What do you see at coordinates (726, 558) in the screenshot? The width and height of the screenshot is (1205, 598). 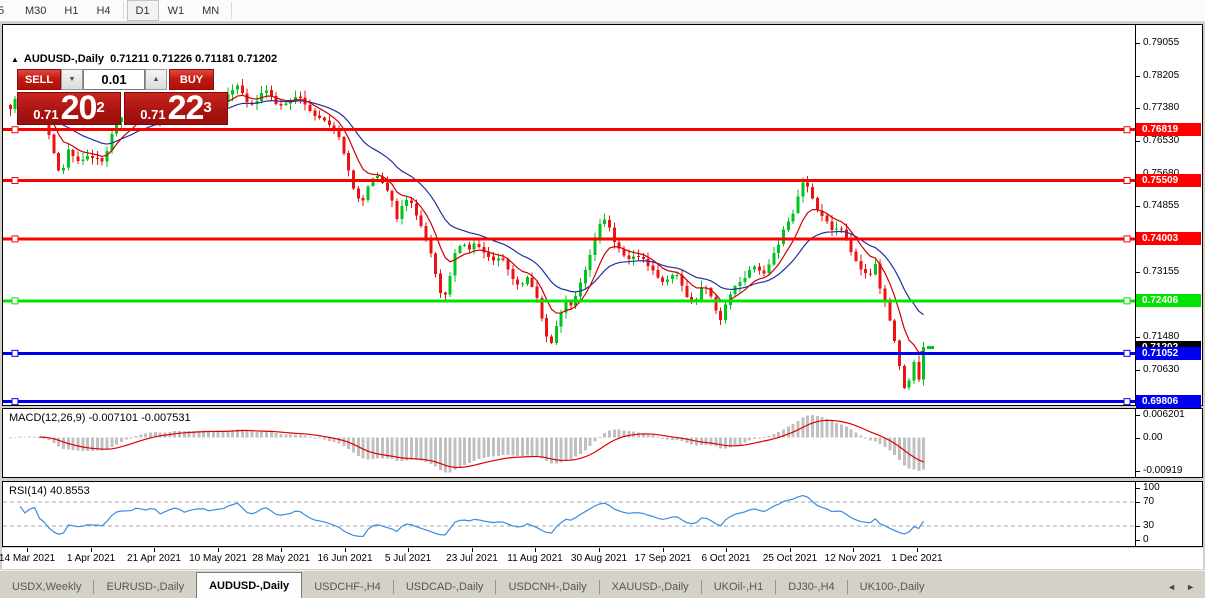 I see `date-label: 6 Oct 2021` at bounding box center [726, 558].